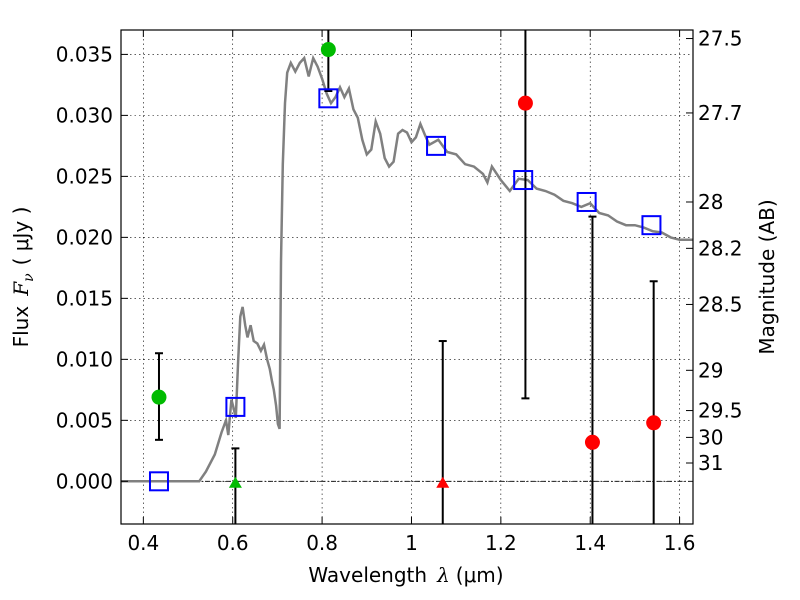 This screenshot has height=600, width=800. What do you see at coordinates (720, 411) in the screenshot?
I see `magnitude-tick-label: 29.5` at bounding box center [720, 411].